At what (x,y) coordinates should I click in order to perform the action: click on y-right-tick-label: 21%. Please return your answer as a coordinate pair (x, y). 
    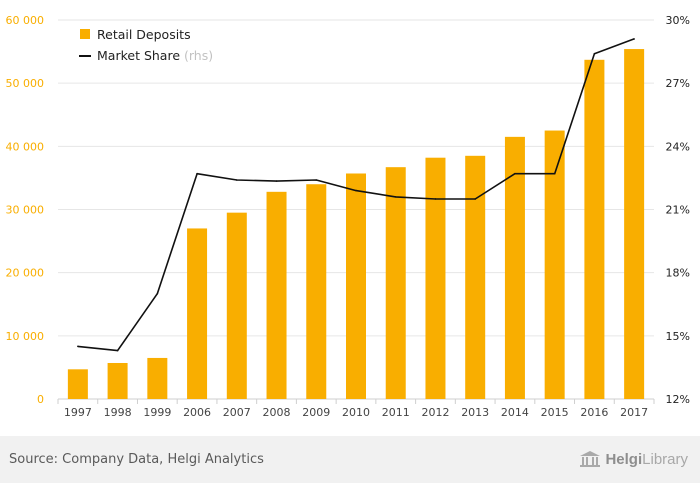
    Looking at the image, I should click on (678, 210).